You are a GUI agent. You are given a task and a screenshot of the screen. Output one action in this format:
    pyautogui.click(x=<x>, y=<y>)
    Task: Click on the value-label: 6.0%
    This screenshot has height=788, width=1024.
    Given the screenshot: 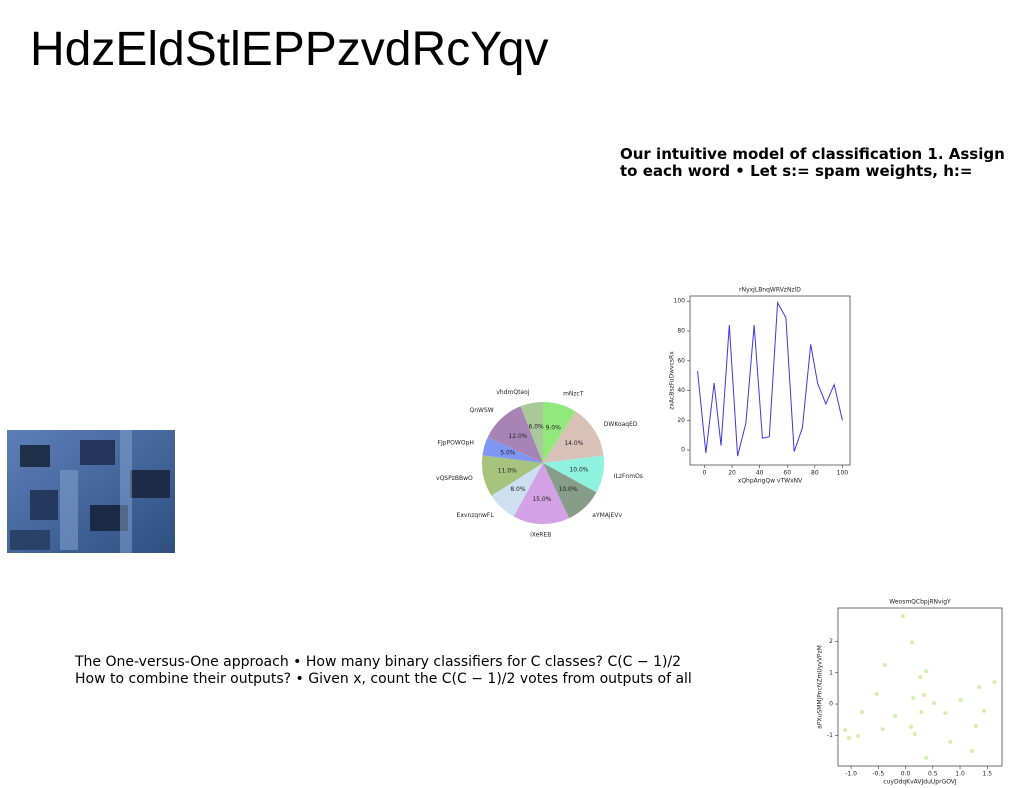 What is the action you would take?
    pyautogui.click(x=537, y=427)
    